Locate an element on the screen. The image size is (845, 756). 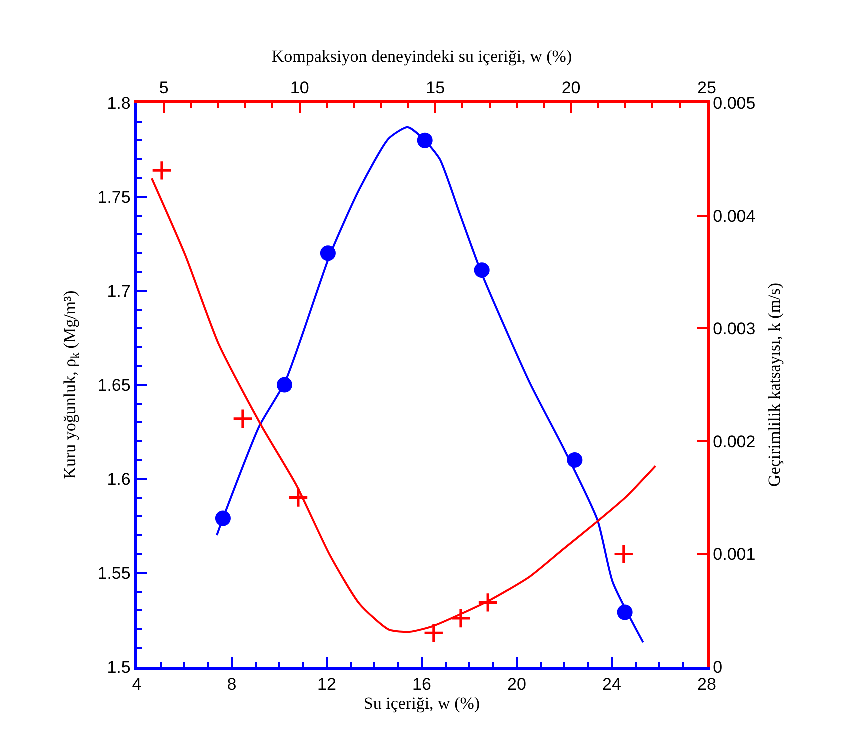
x-tick-label: 12 is located at coordinates (327, 684).